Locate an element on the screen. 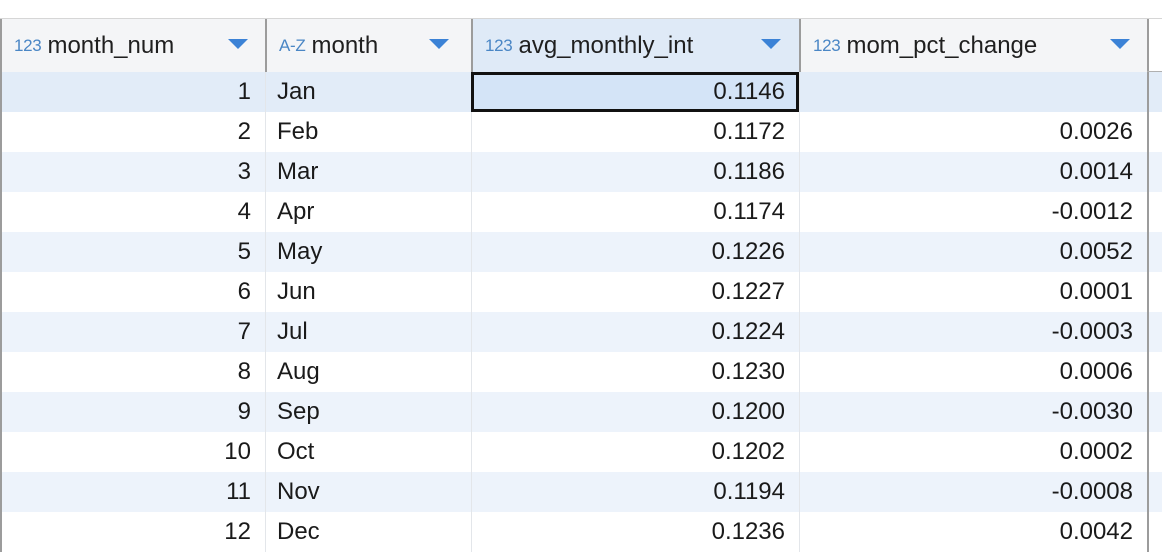 This screenshot has height=554, width=1162. table-row: 7 Jul 0.1224 -0.0003 is located at coordinates (581, 332).